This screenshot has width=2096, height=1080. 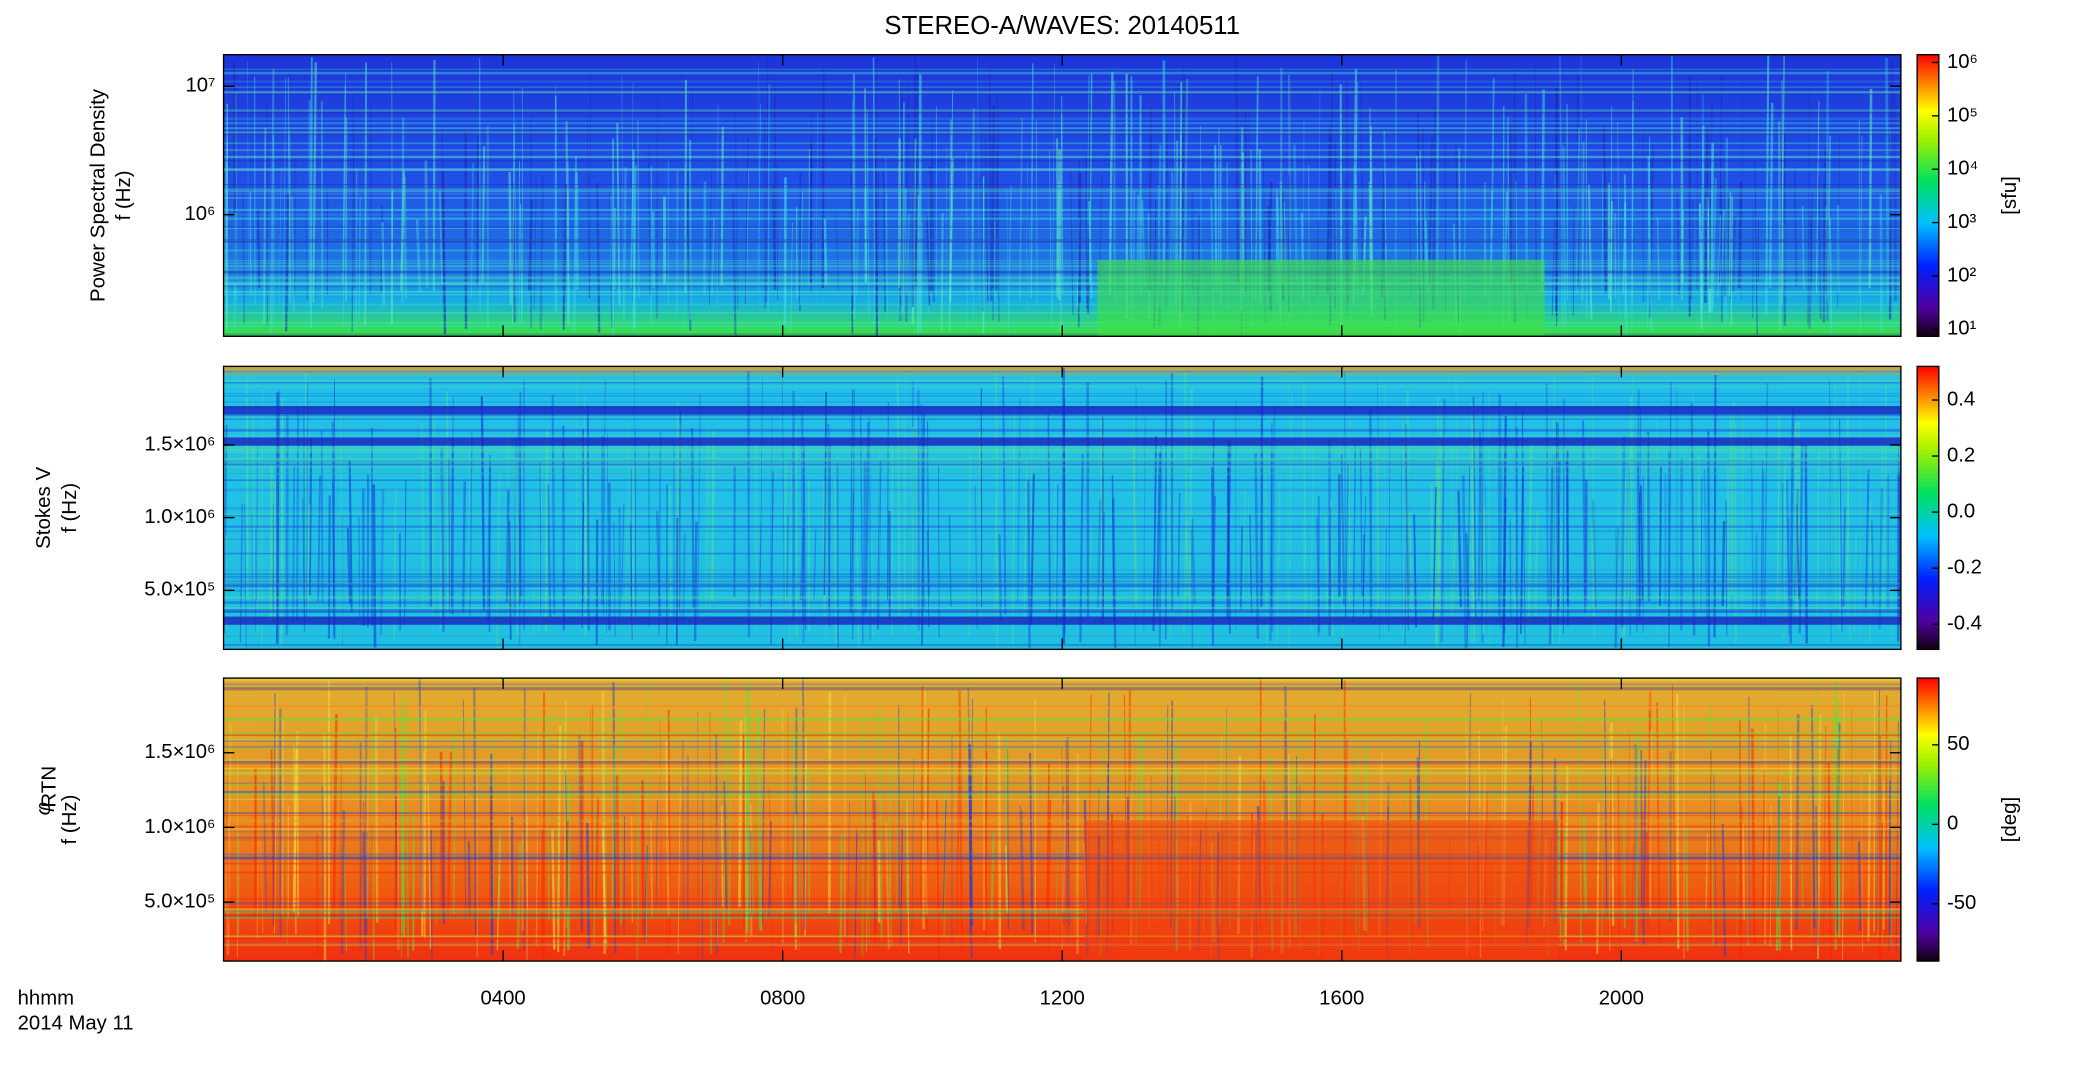 What do you see at coordinates (200, 86) in the screenshot?
I see `y-tick-label: 10⁷` at bounding box center [200, 86].